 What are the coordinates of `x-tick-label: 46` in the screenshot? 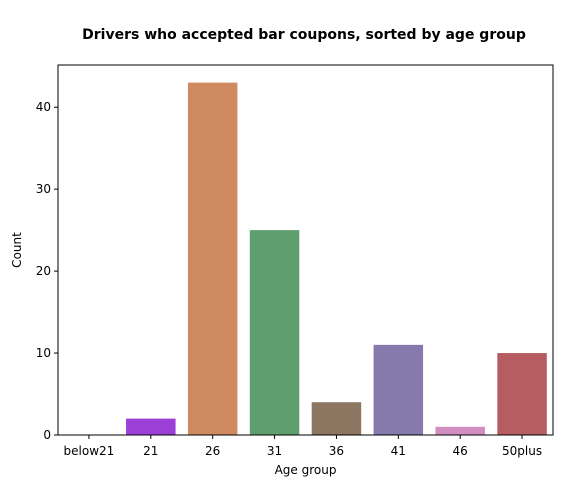 It's located at (460, 451).